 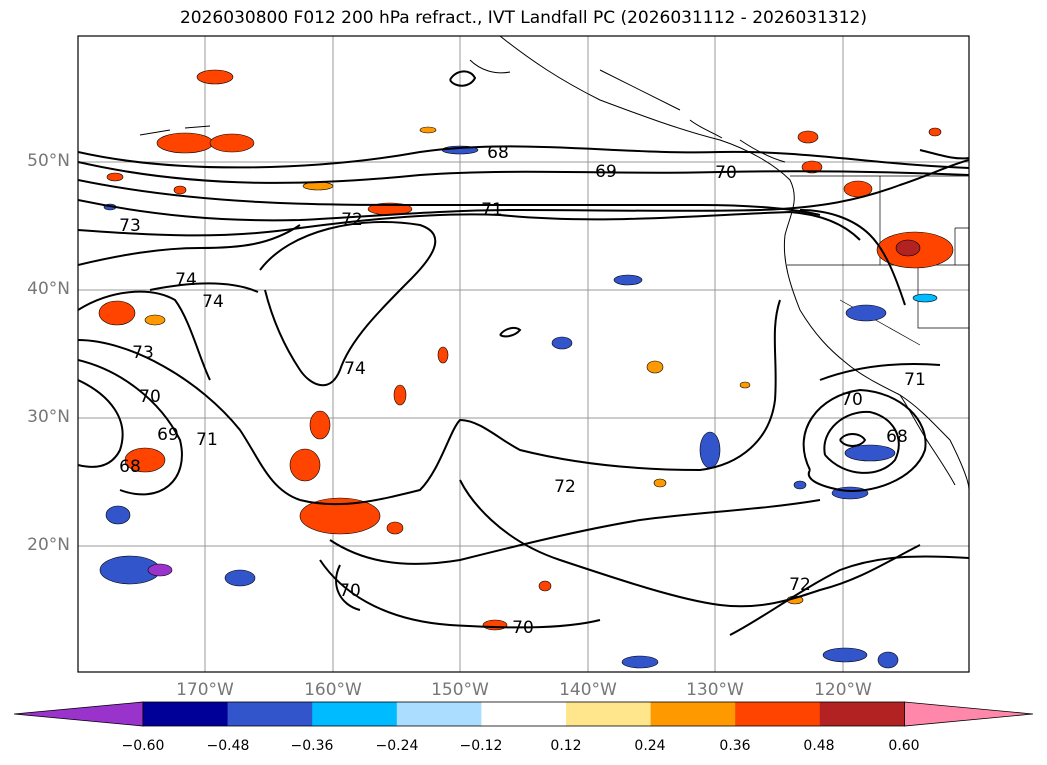 What do you see at coordinates (312, 746) in the screenshot?
I see `colorbar-tick: −0.36` at bounding box center [312, 746].